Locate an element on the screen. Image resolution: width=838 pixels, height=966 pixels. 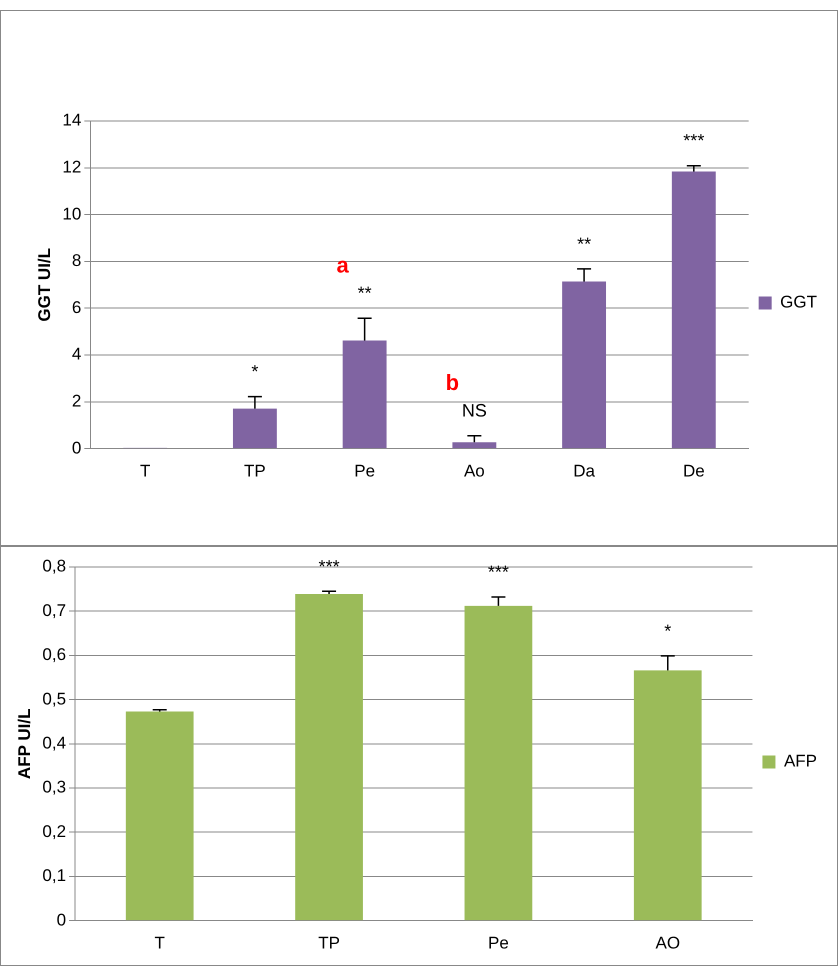
y-tick-label: 0,1 is located at coordinates (54, 876).